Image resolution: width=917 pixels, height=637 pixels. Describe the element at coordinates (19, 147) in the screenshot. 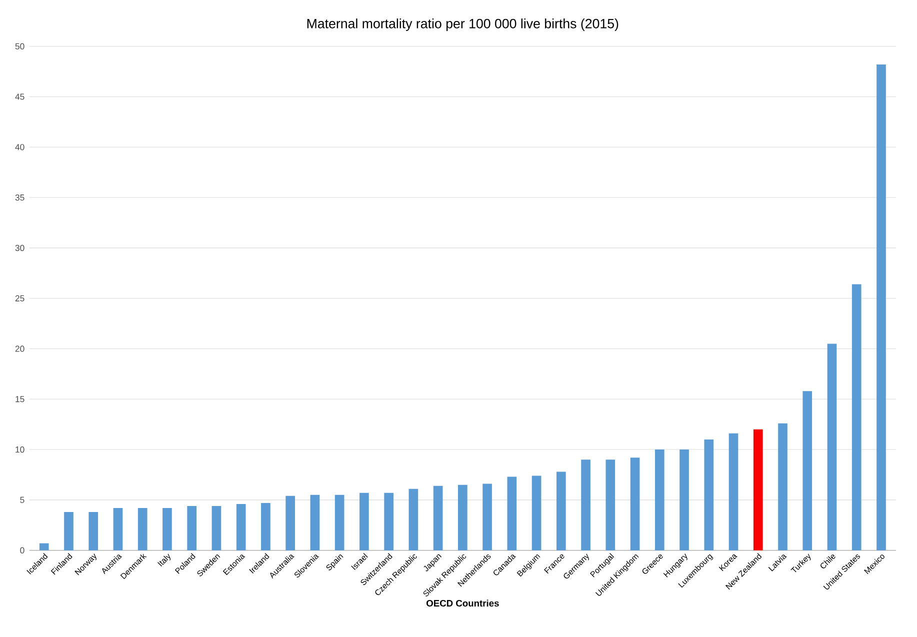

I see `y-tick-label: 40` at that location.